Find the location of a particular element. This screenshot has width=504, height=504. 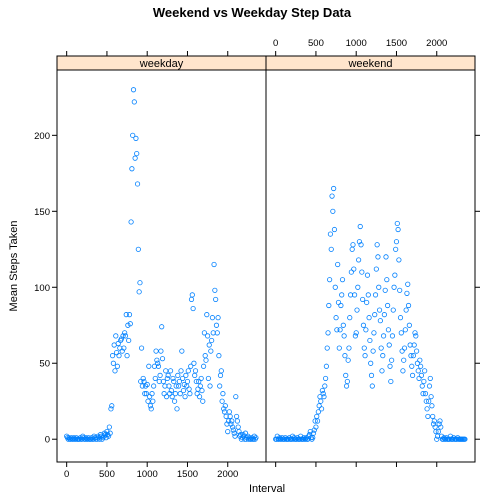

strip-weekday is located at coordinates (161, 63).